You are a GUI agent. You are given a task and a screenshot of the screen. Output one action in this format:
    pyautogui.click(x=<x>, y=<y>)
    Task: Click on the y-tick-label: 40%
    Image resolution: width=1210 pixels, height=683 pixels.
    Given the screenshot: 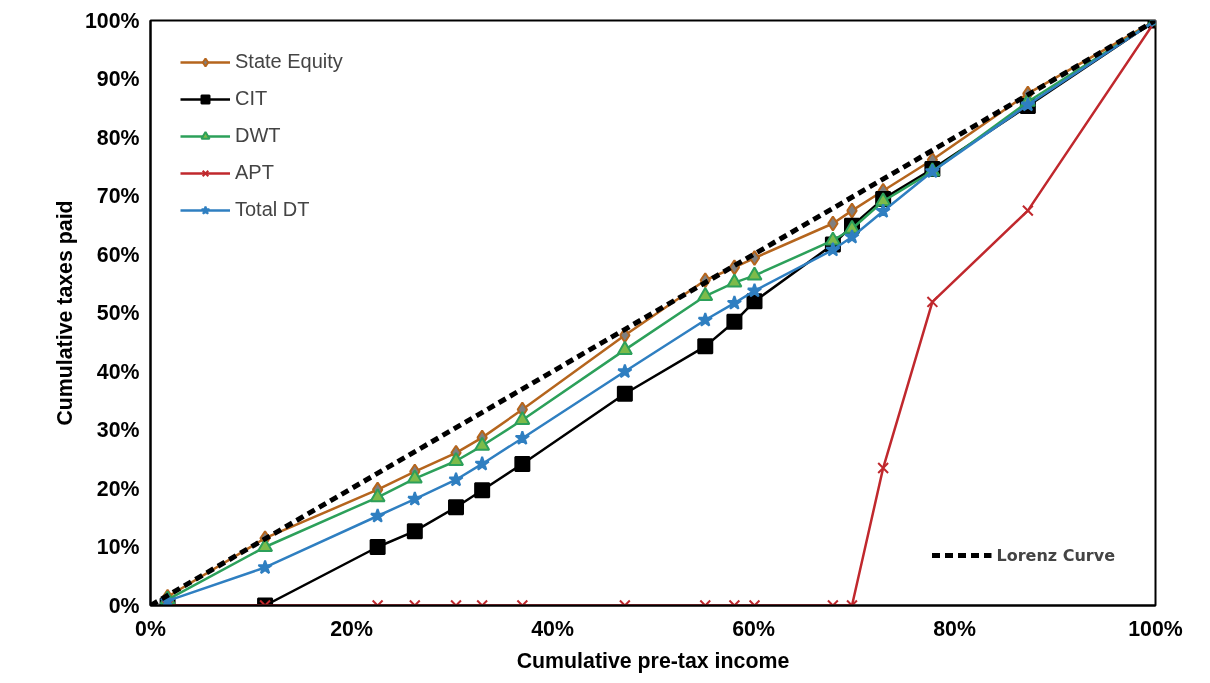 What is the action you would take?
    pyautogui.click(x=118, y=371)
    